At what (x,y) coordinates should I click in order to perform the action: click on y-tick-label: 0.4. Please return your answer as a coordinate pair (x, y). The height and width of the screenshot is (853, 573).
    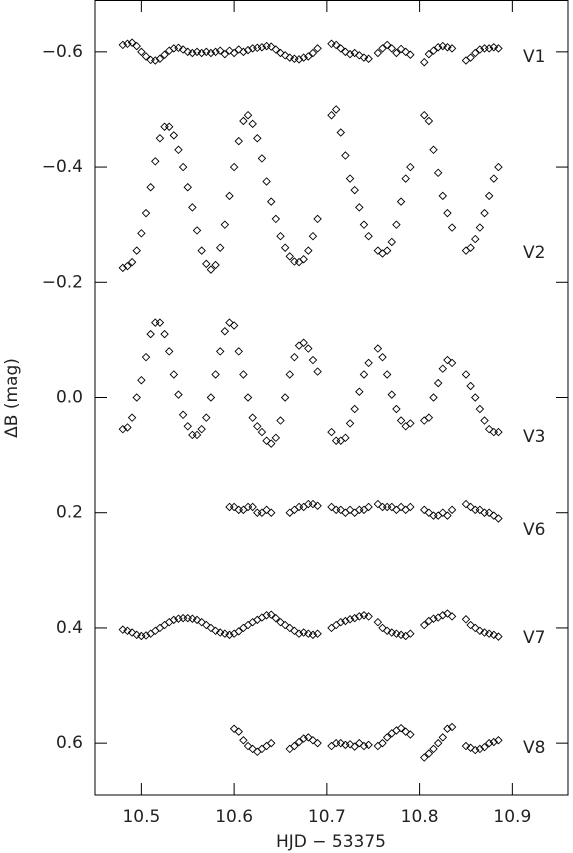
    Looking at the image, I should click on (69, 628).